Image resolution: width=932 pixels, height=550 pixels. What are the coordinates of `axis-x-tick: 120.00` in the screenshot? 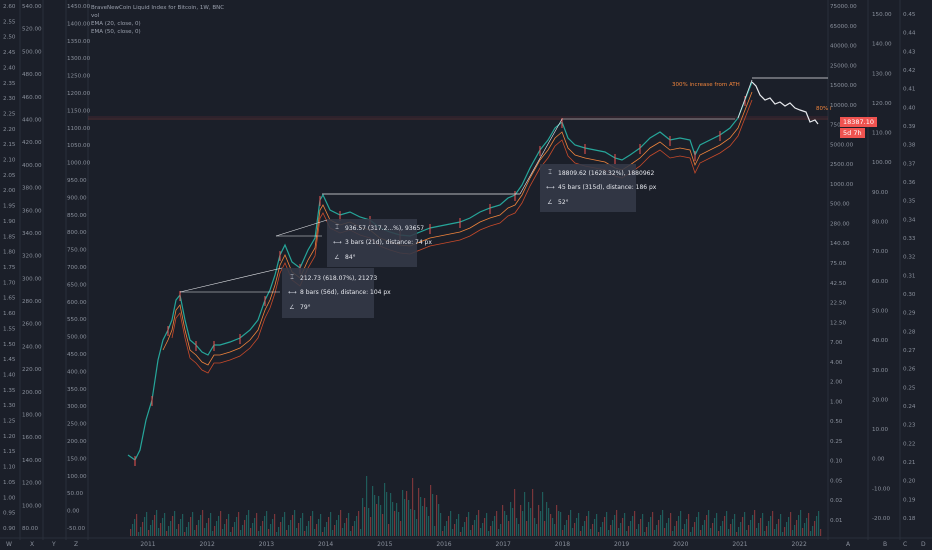 It's located at (32, 484).